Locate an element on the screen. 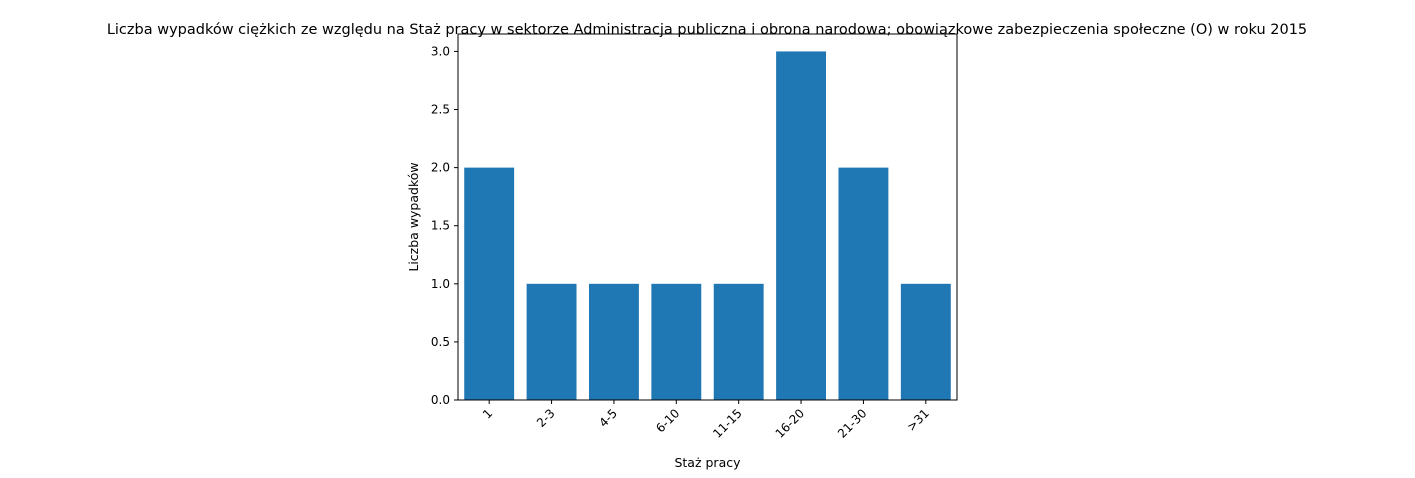  x-tick-label: 1 is located at coordinates (487, 413).